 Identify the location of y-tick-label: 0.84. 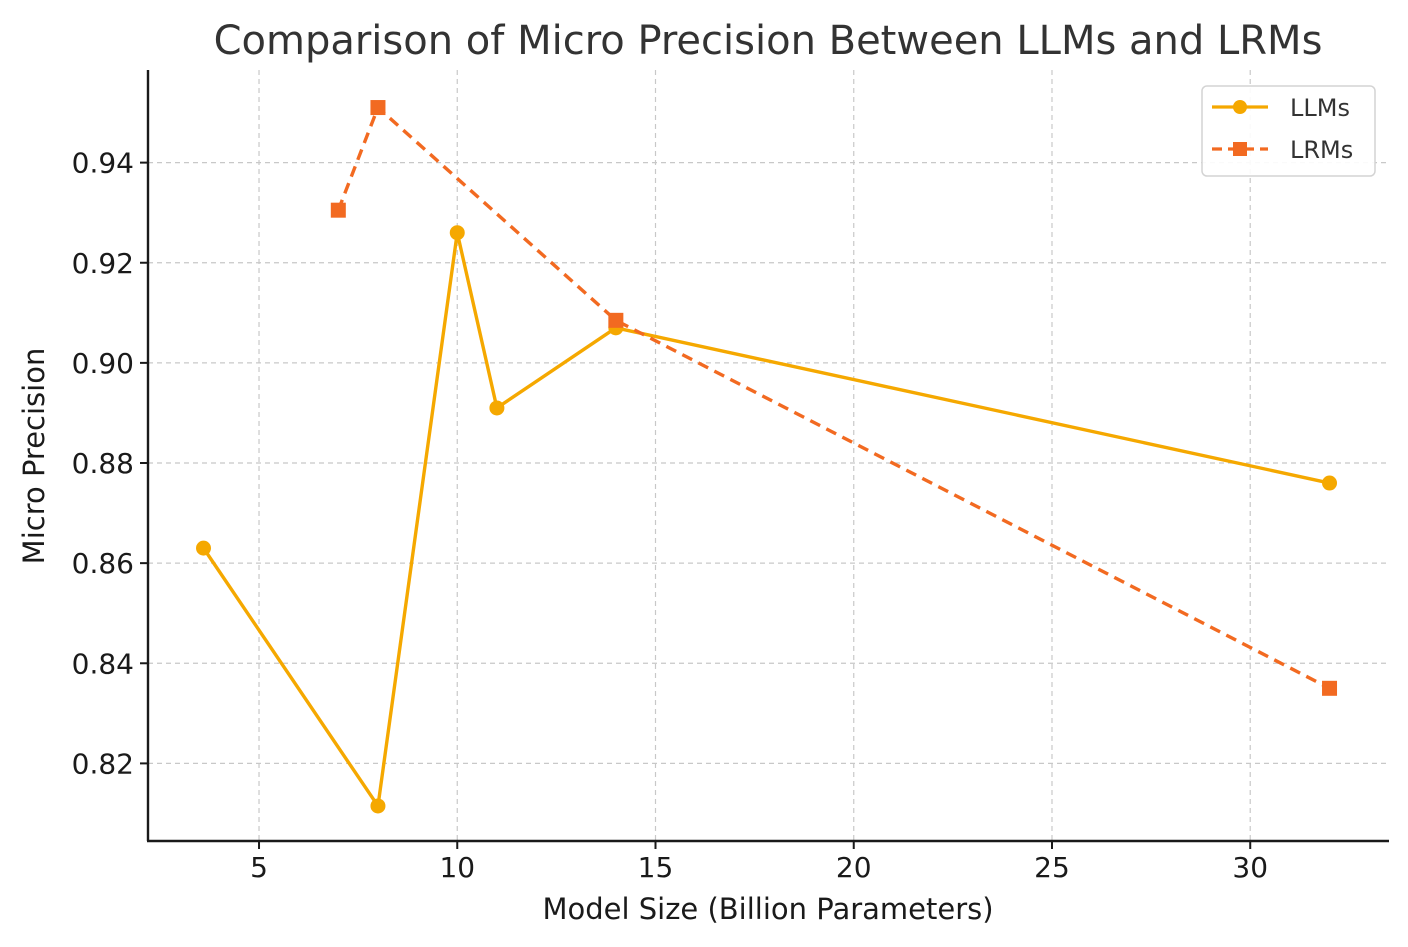
(103, 663).